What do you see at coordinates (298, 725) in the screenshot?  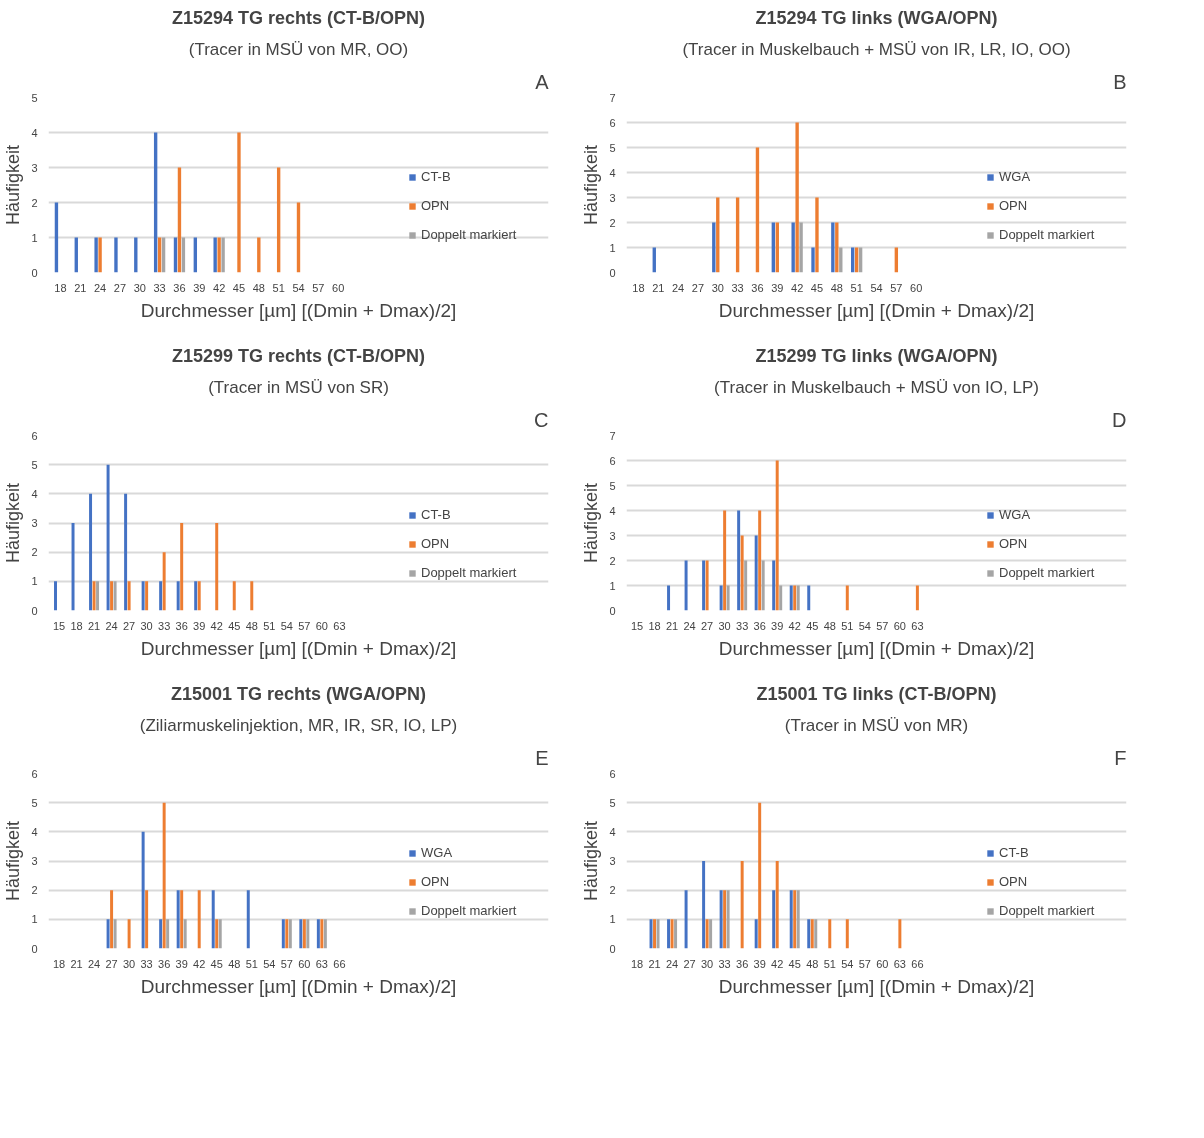 I see `chart-subtitle: (Ziliarmuskelinjektion, MR, IR, SR, IO, LP)` at bounding box center [298, 725].